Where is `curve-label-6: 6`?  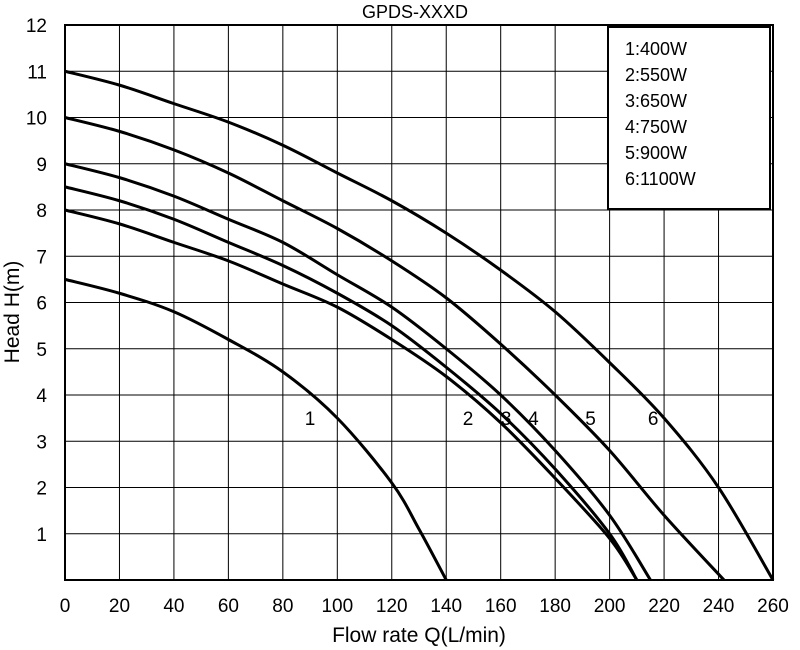 curve-label-6: 6 is located at coordinates (653, 419).